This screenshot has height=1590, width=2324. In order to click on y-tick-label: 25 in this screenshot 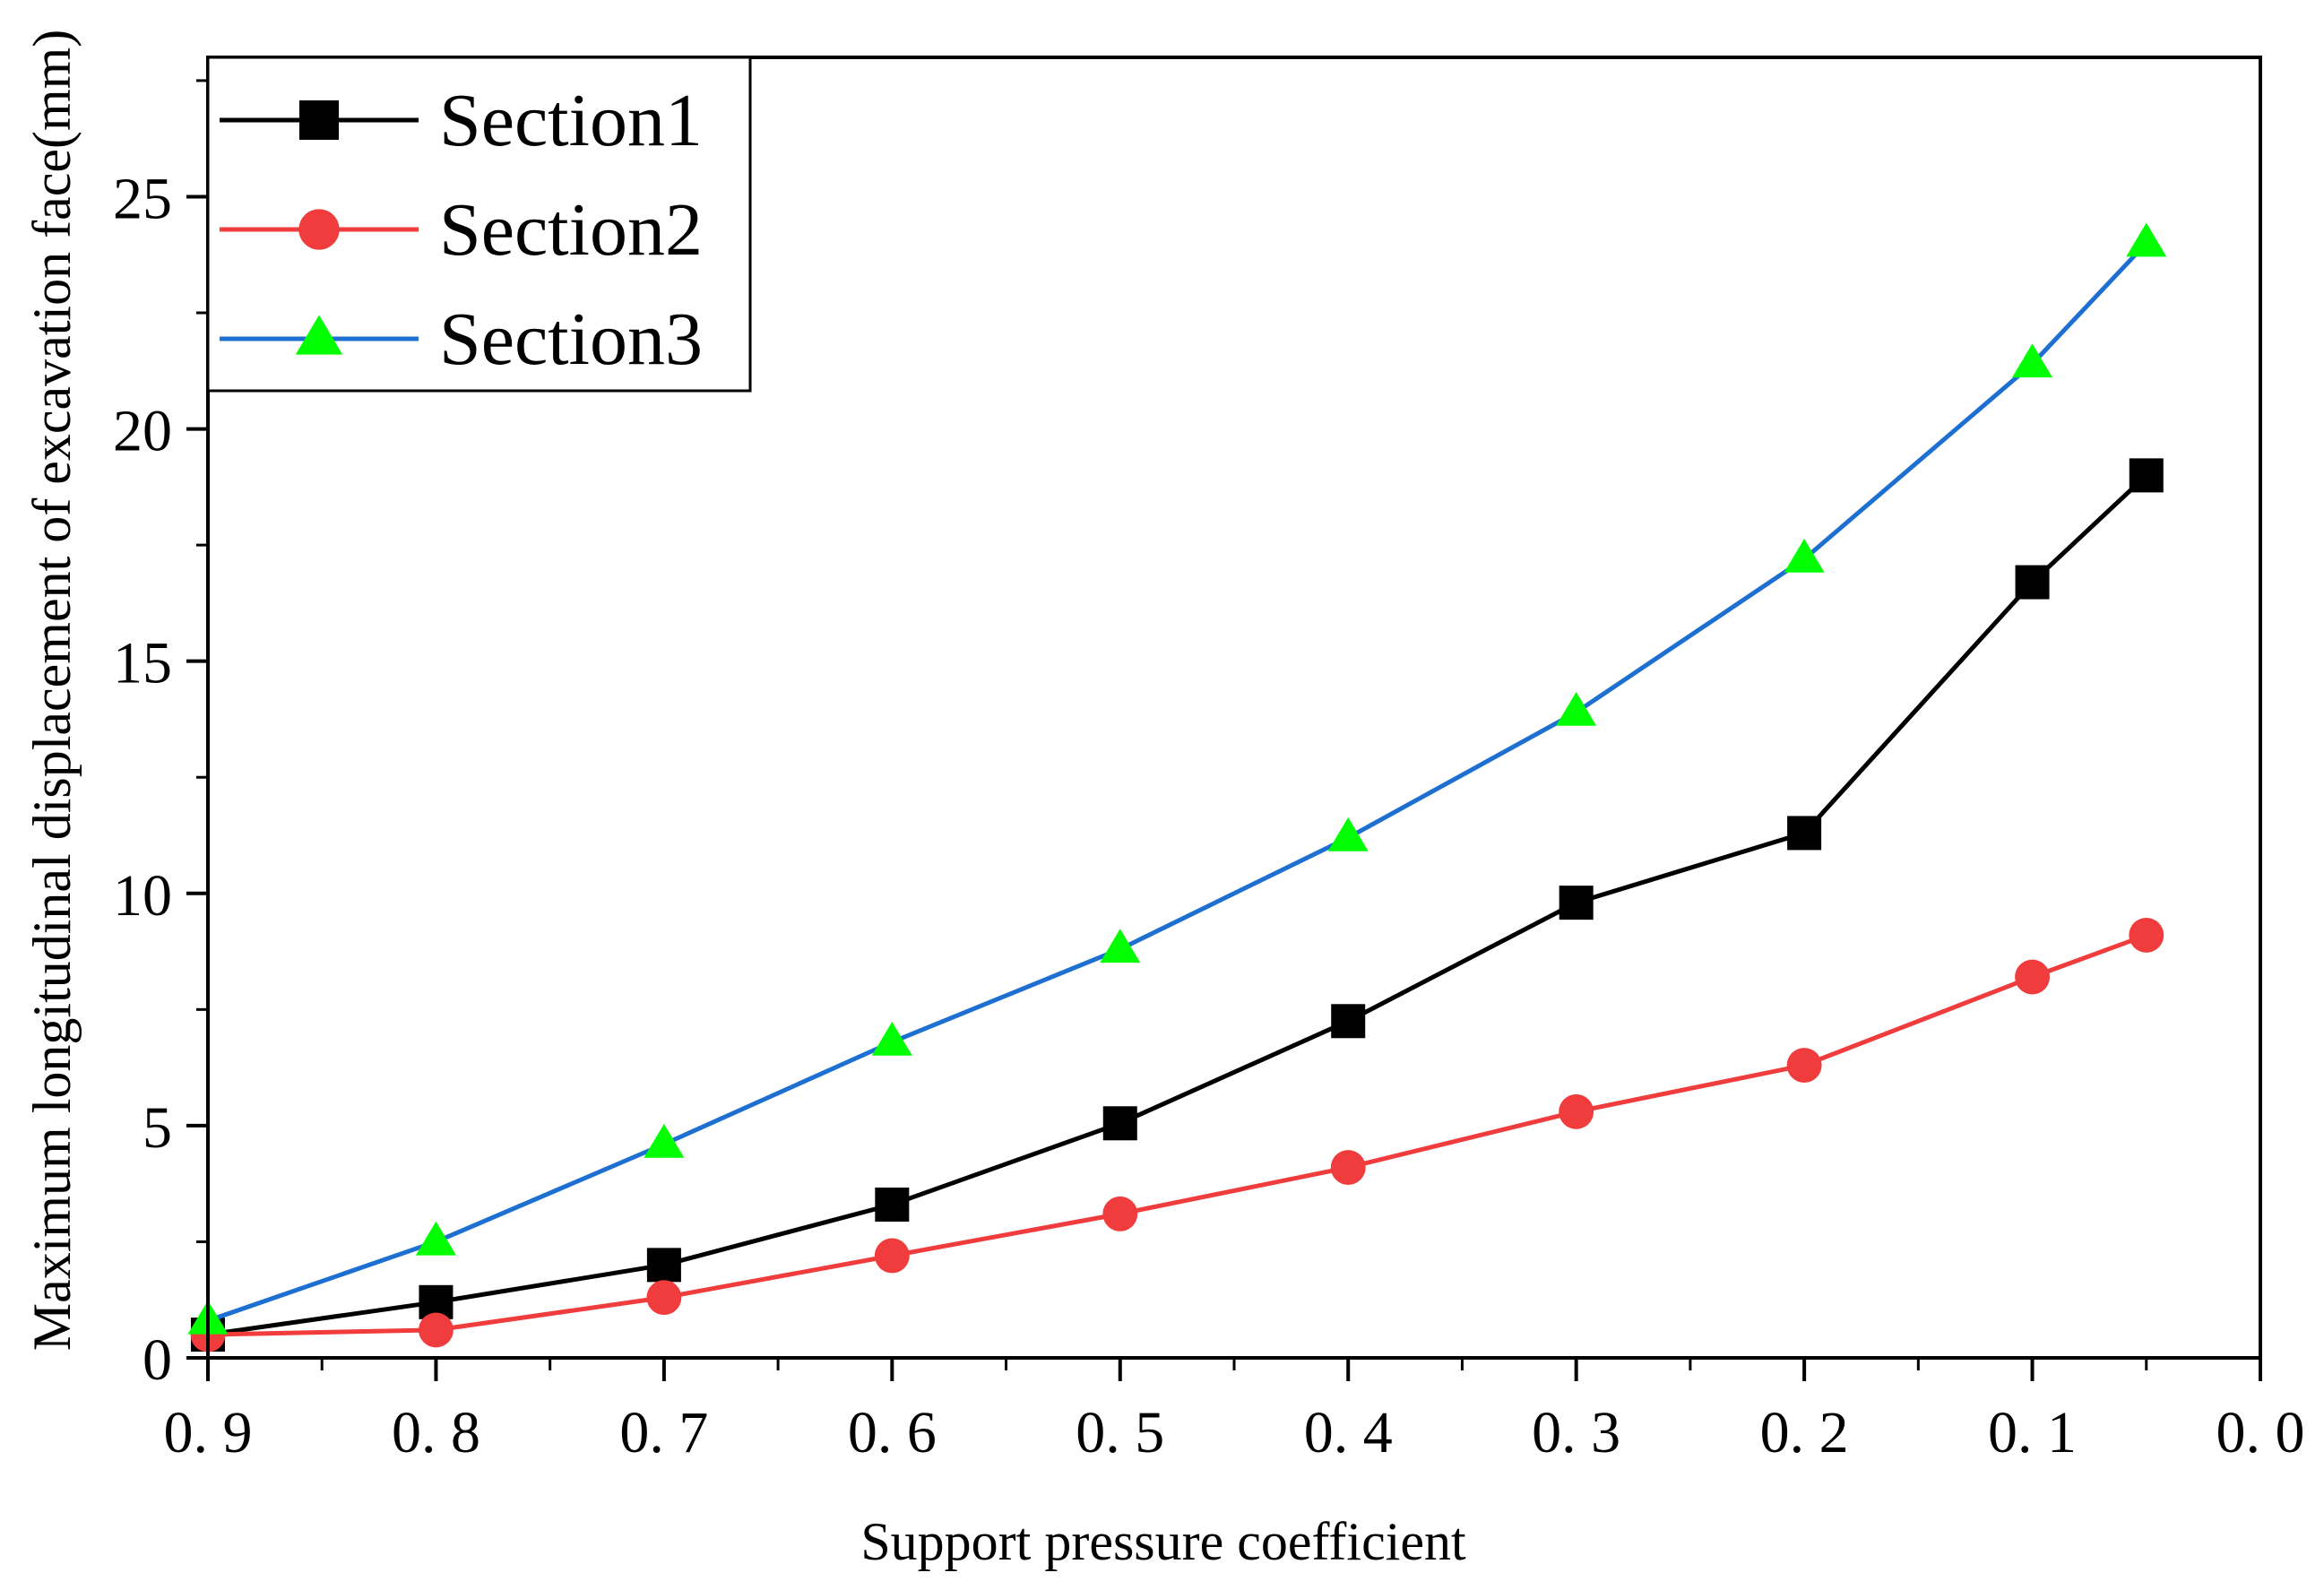, I will do `click(143, 198)`.